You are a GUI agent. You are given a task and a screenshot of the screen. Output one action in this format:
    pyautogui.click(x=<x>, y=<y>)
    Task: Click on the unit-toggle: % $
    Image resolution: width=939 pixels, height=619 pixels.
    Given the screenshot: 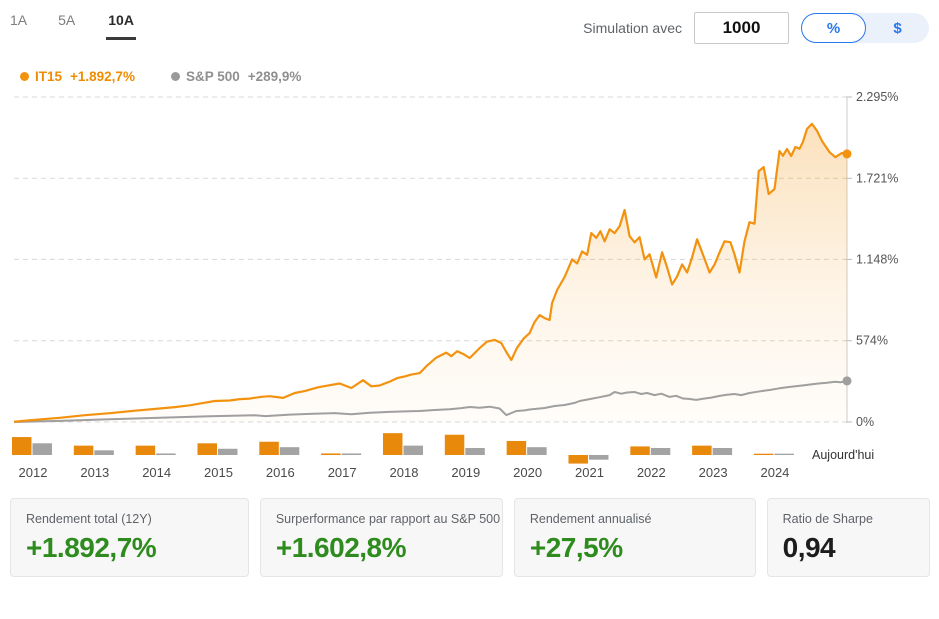 What is the action you would take?
    pyautogui.click(x=865, y=28)
    